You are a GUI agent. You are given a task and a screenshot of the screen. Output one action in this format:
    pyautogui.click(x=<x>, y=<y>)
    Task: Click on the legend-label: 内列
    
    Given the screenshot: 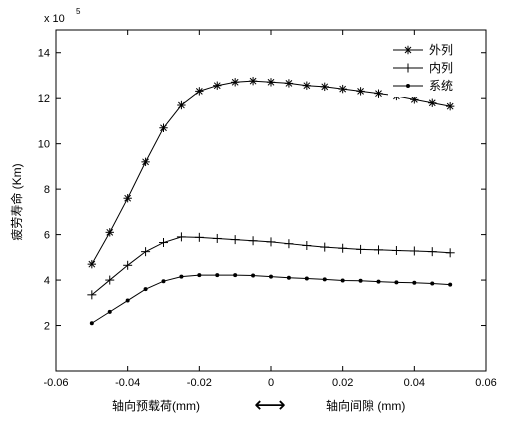 What is the action you would take?
    pyautogui.click(x=441, y=68)
    